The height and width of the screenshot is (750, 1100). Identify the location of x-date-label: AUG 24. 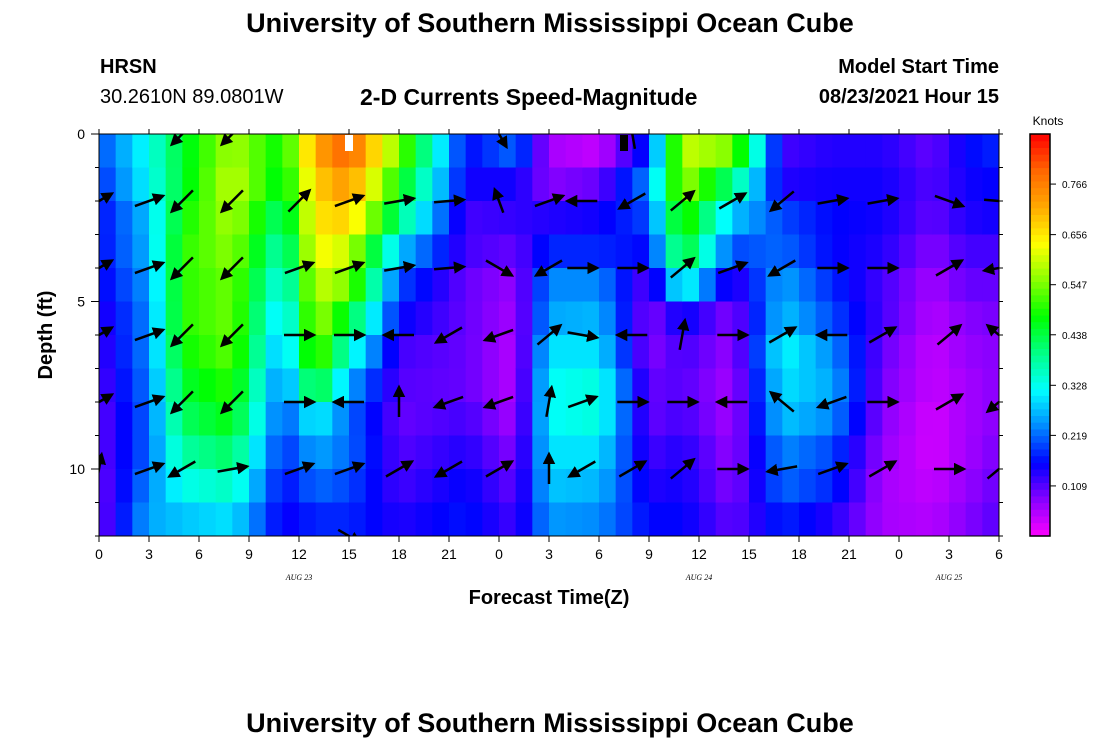
(698, 577).